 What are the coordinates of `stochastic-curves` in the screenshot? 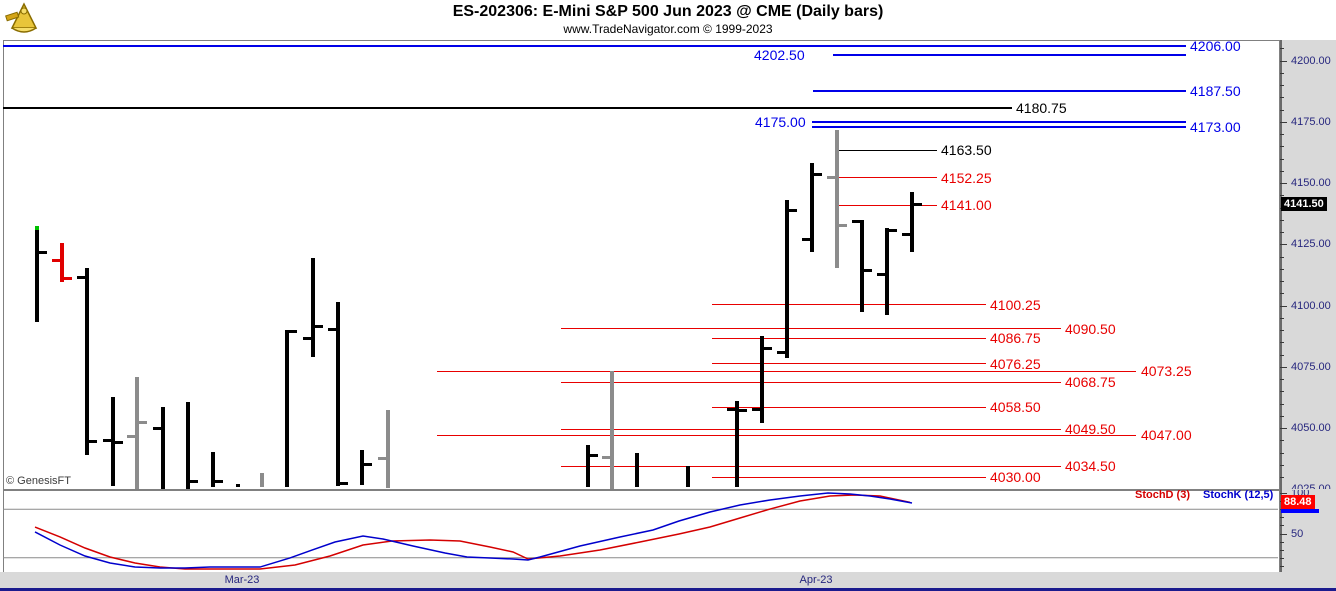 It's located at (640, 531).